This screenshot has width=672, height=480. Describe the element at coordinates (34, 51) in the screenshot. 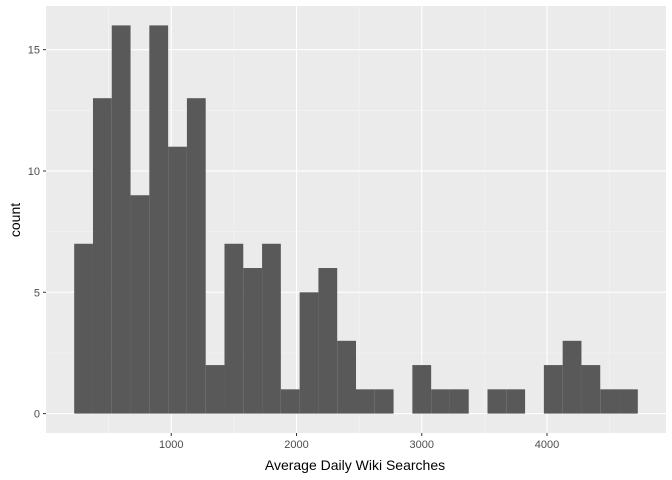

I see `y-tick-label: 15` at that location.